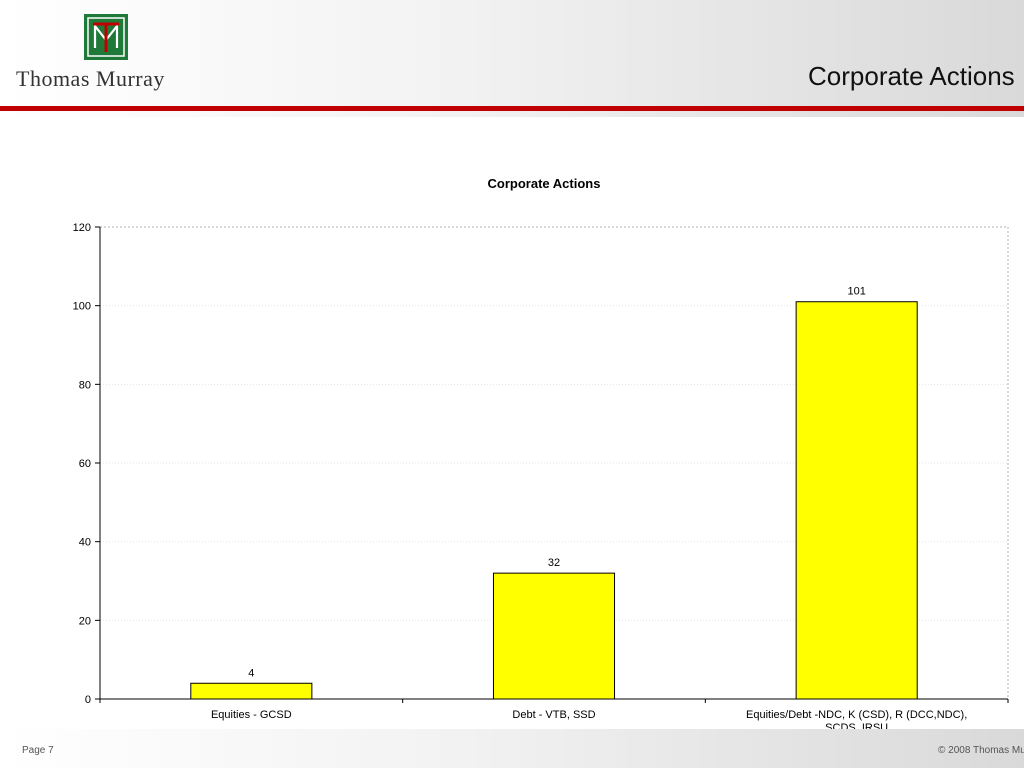 The height and width of the screenshot is (768, 1024). Describe the element at coordinates (553, 715) in the screenshot. I see `x-tick-label: Debt - VTB, SSD` at that location.